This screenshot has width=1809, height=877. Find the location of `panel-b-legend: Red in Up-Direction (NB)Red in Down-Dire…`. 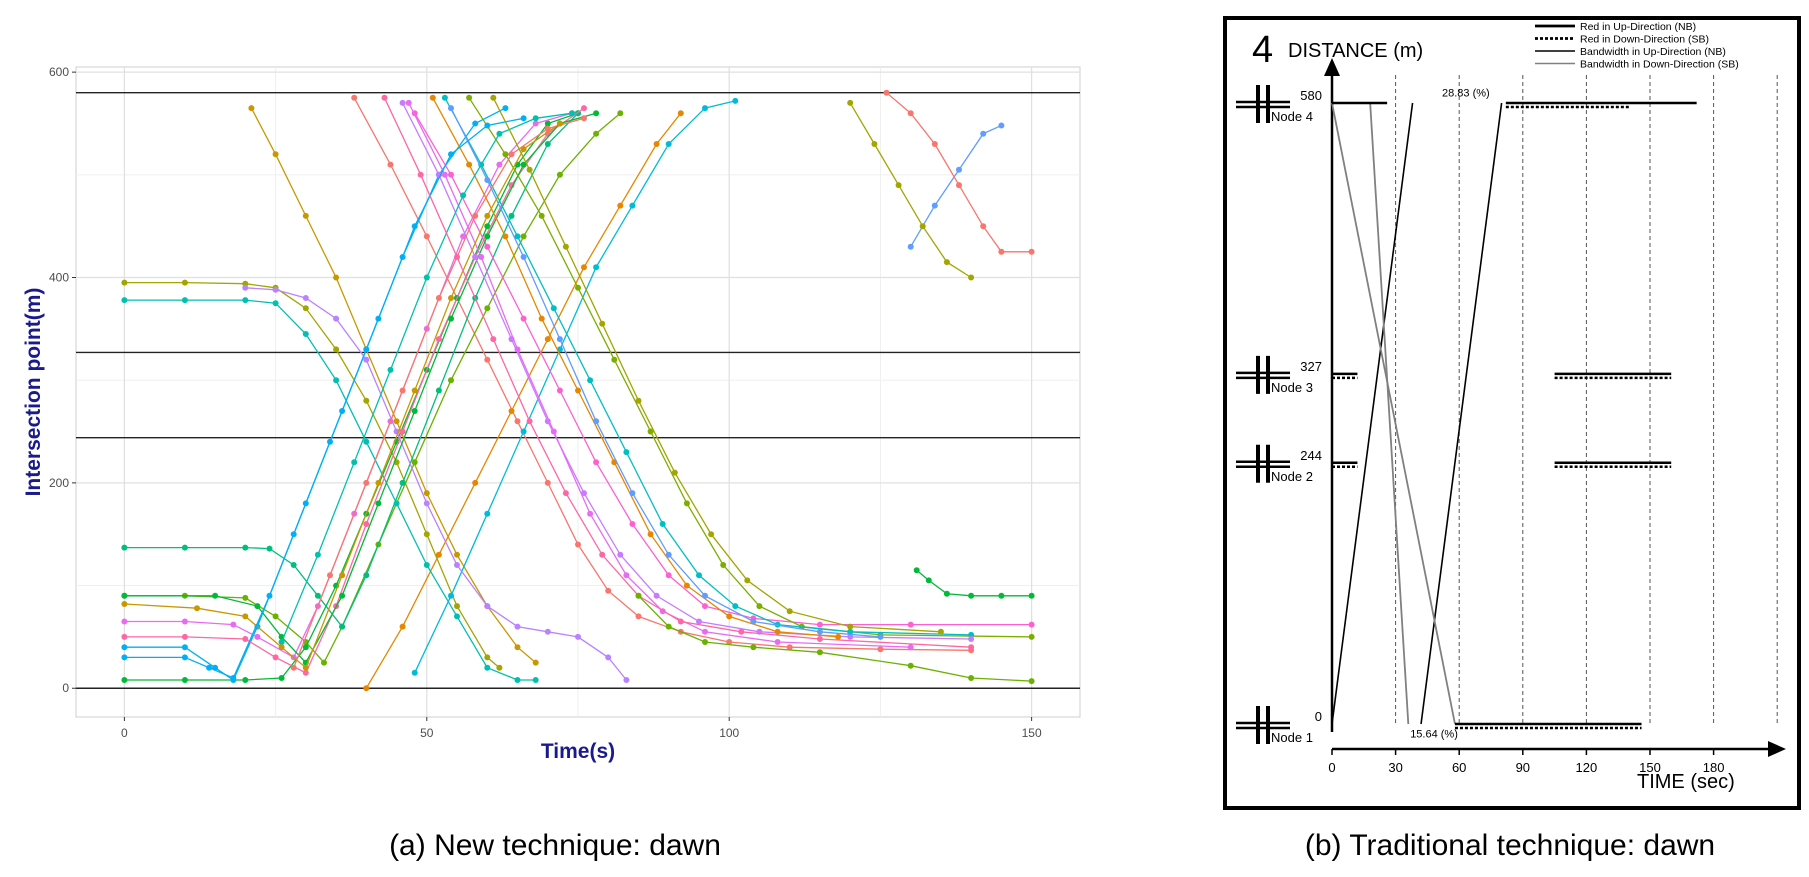

panel-b-legend: Red in Up-Direction (NB)Red in Down-Dire… is located at coordinates (1637, 46).